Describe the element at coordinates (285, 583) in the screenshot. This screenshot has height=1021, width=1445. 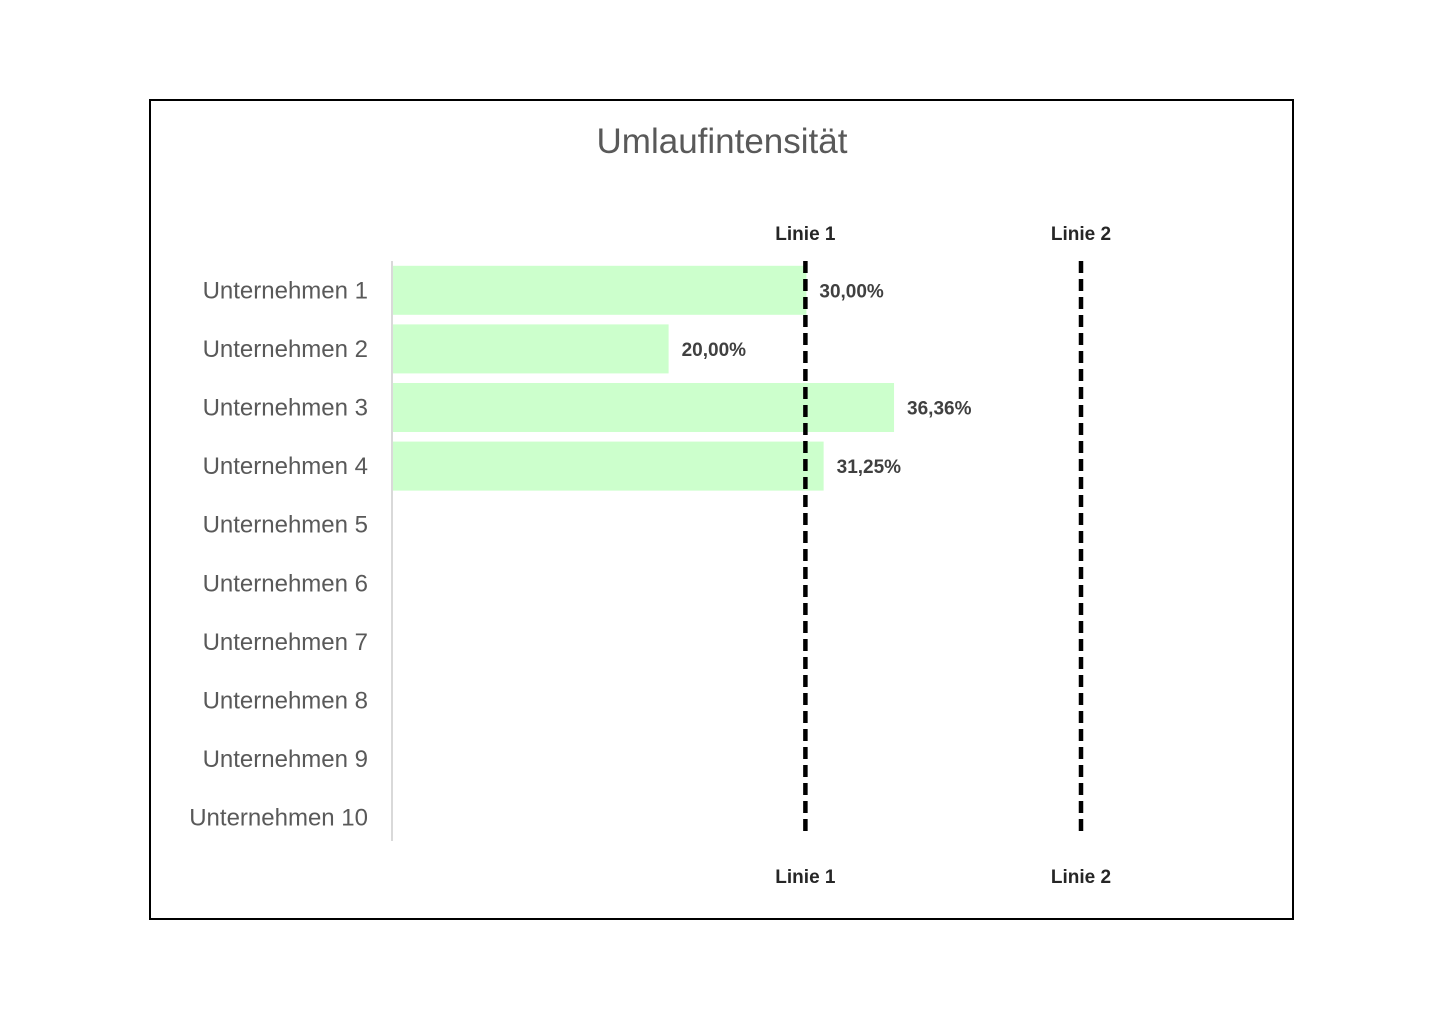
I see `category-label: Unternehmen 6` at that location.